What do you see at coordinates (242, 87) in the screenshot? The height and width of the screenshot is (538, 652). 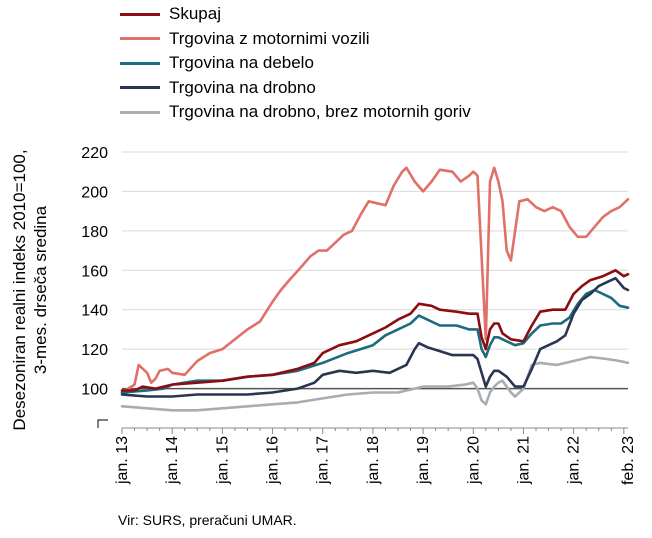 I see `legend-label: Trgovina na drobno` at bounding box center [242, 87].